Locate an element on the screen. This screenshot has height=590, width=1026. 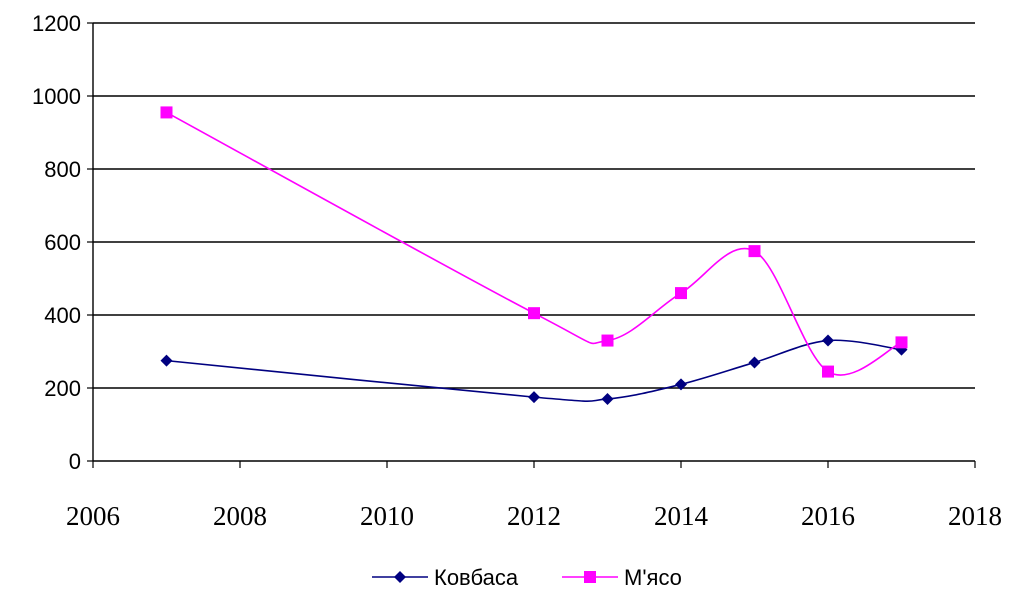
x-tick-label: 2010 is located at coordinates (387, 516).